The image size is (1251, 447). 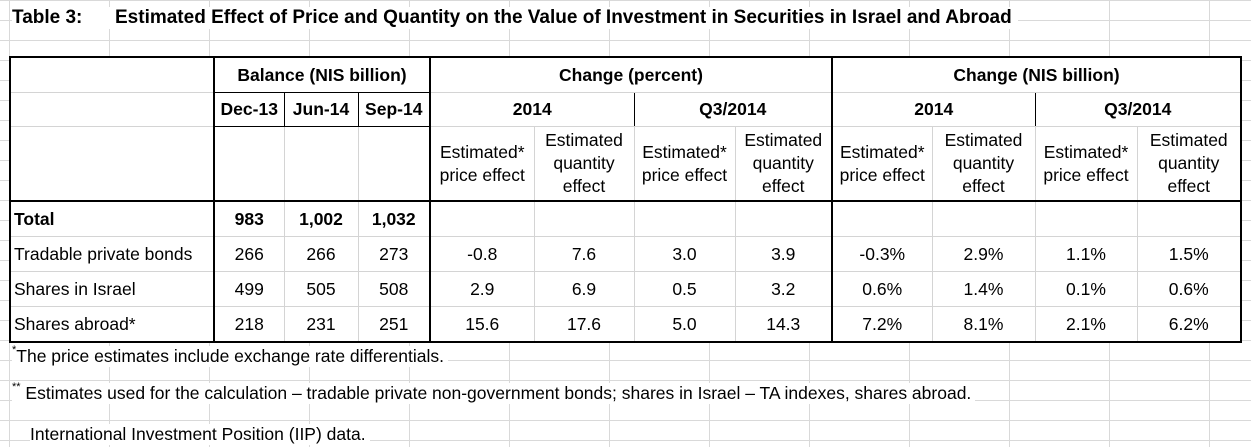 What do you see at coordinates (983, 289) in the screenshot?
I see `cell: 1.4%` at bounding box center [983, 289].